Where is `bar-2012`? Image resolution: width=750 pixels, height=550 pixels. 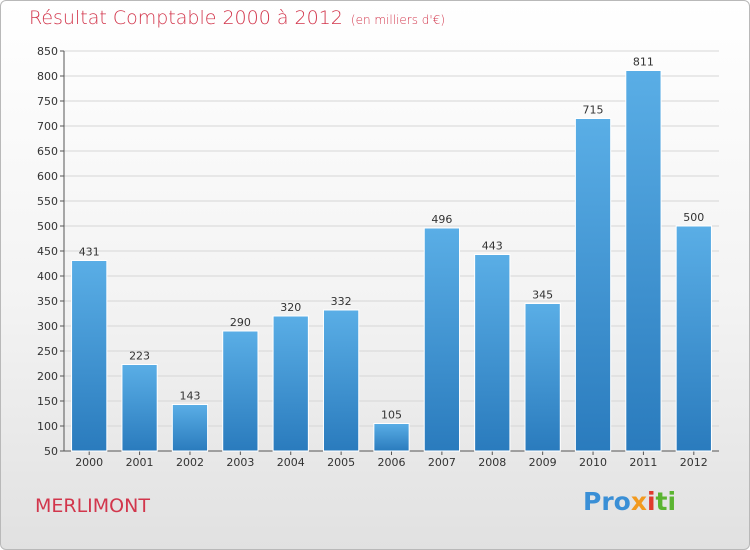
bar-2012 is located at coordinates (693, 338).